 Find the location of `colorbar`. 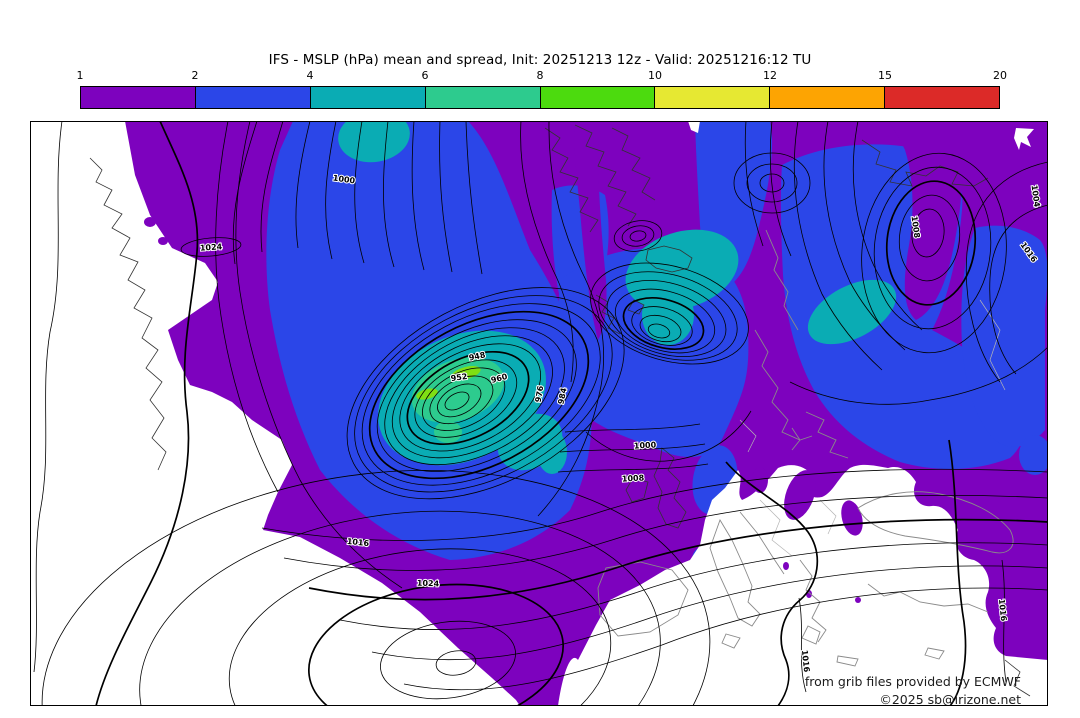

colorbar is located at coordinates (540, 97).